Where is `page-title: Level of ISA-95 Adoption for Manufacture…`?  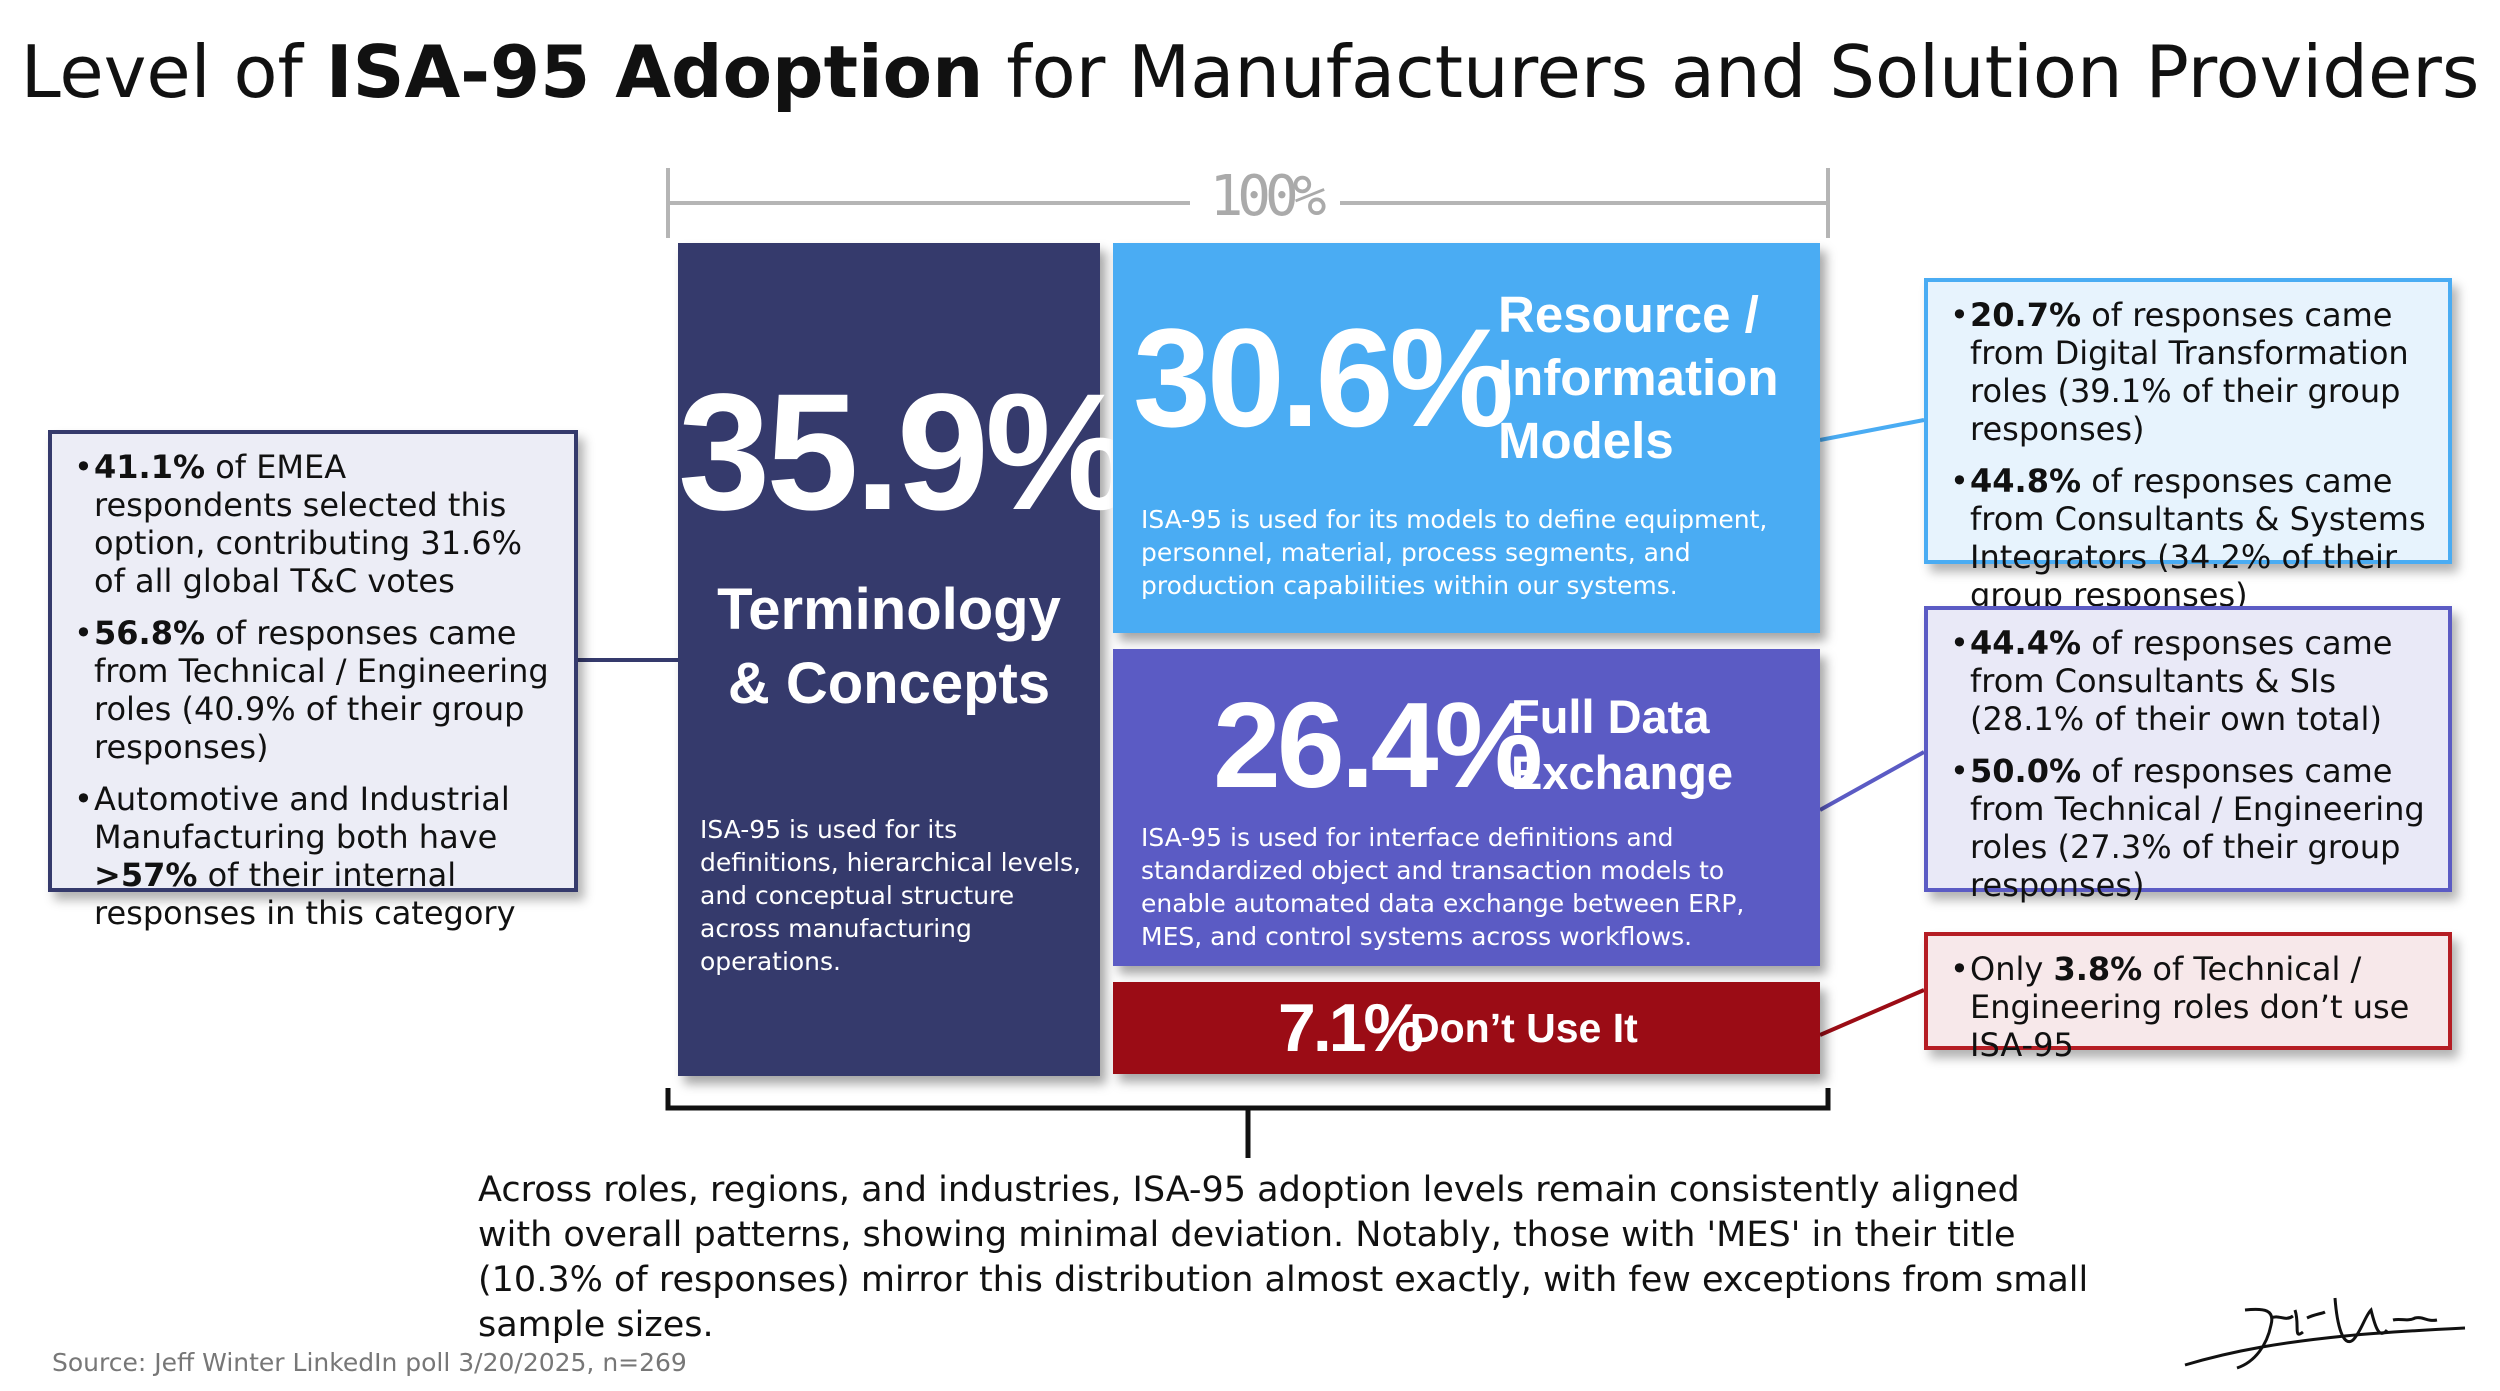
page-title: Level of ISA-95 Adoption for Manufacture… is located at coordinates (1250, 72).